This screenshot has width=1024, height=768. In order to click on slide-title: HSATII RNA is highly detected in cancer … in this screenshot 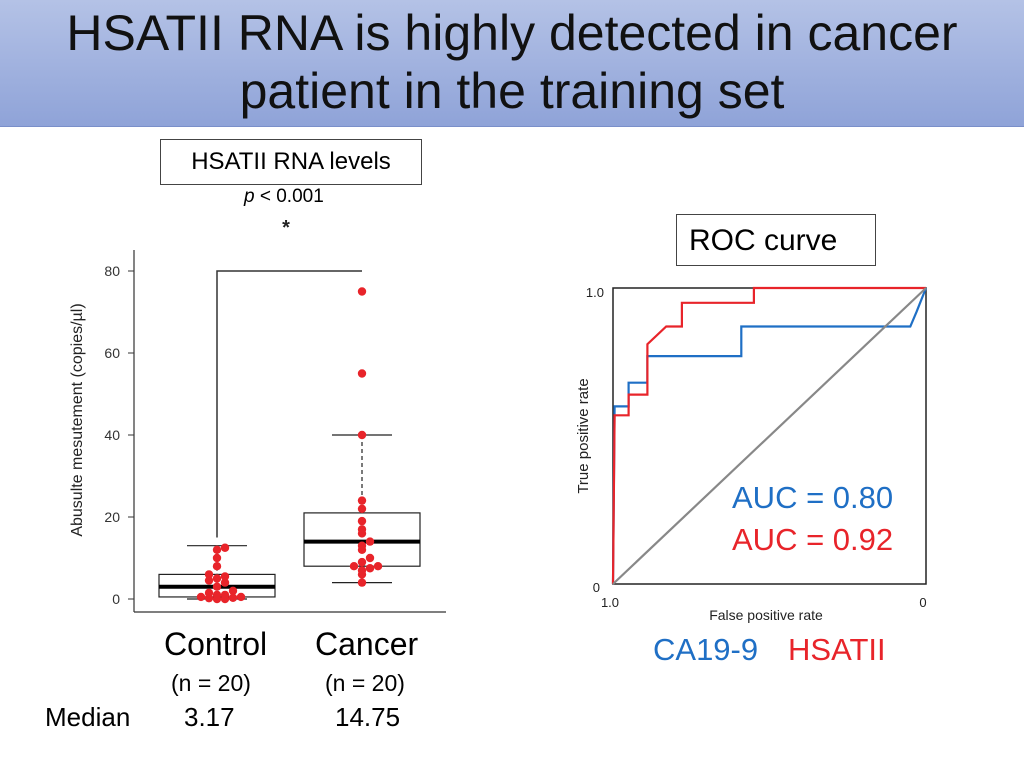, I will do `click(512, 62)`.